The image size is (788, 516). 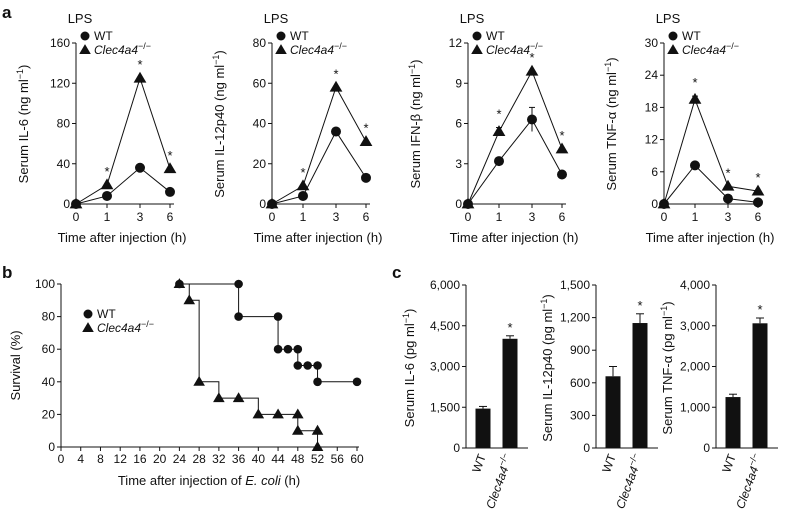 What do you see at coordinates (695, 367) in the screenshot?
I see `y-tick-label: 2,000` at bounding box center [695, 367].